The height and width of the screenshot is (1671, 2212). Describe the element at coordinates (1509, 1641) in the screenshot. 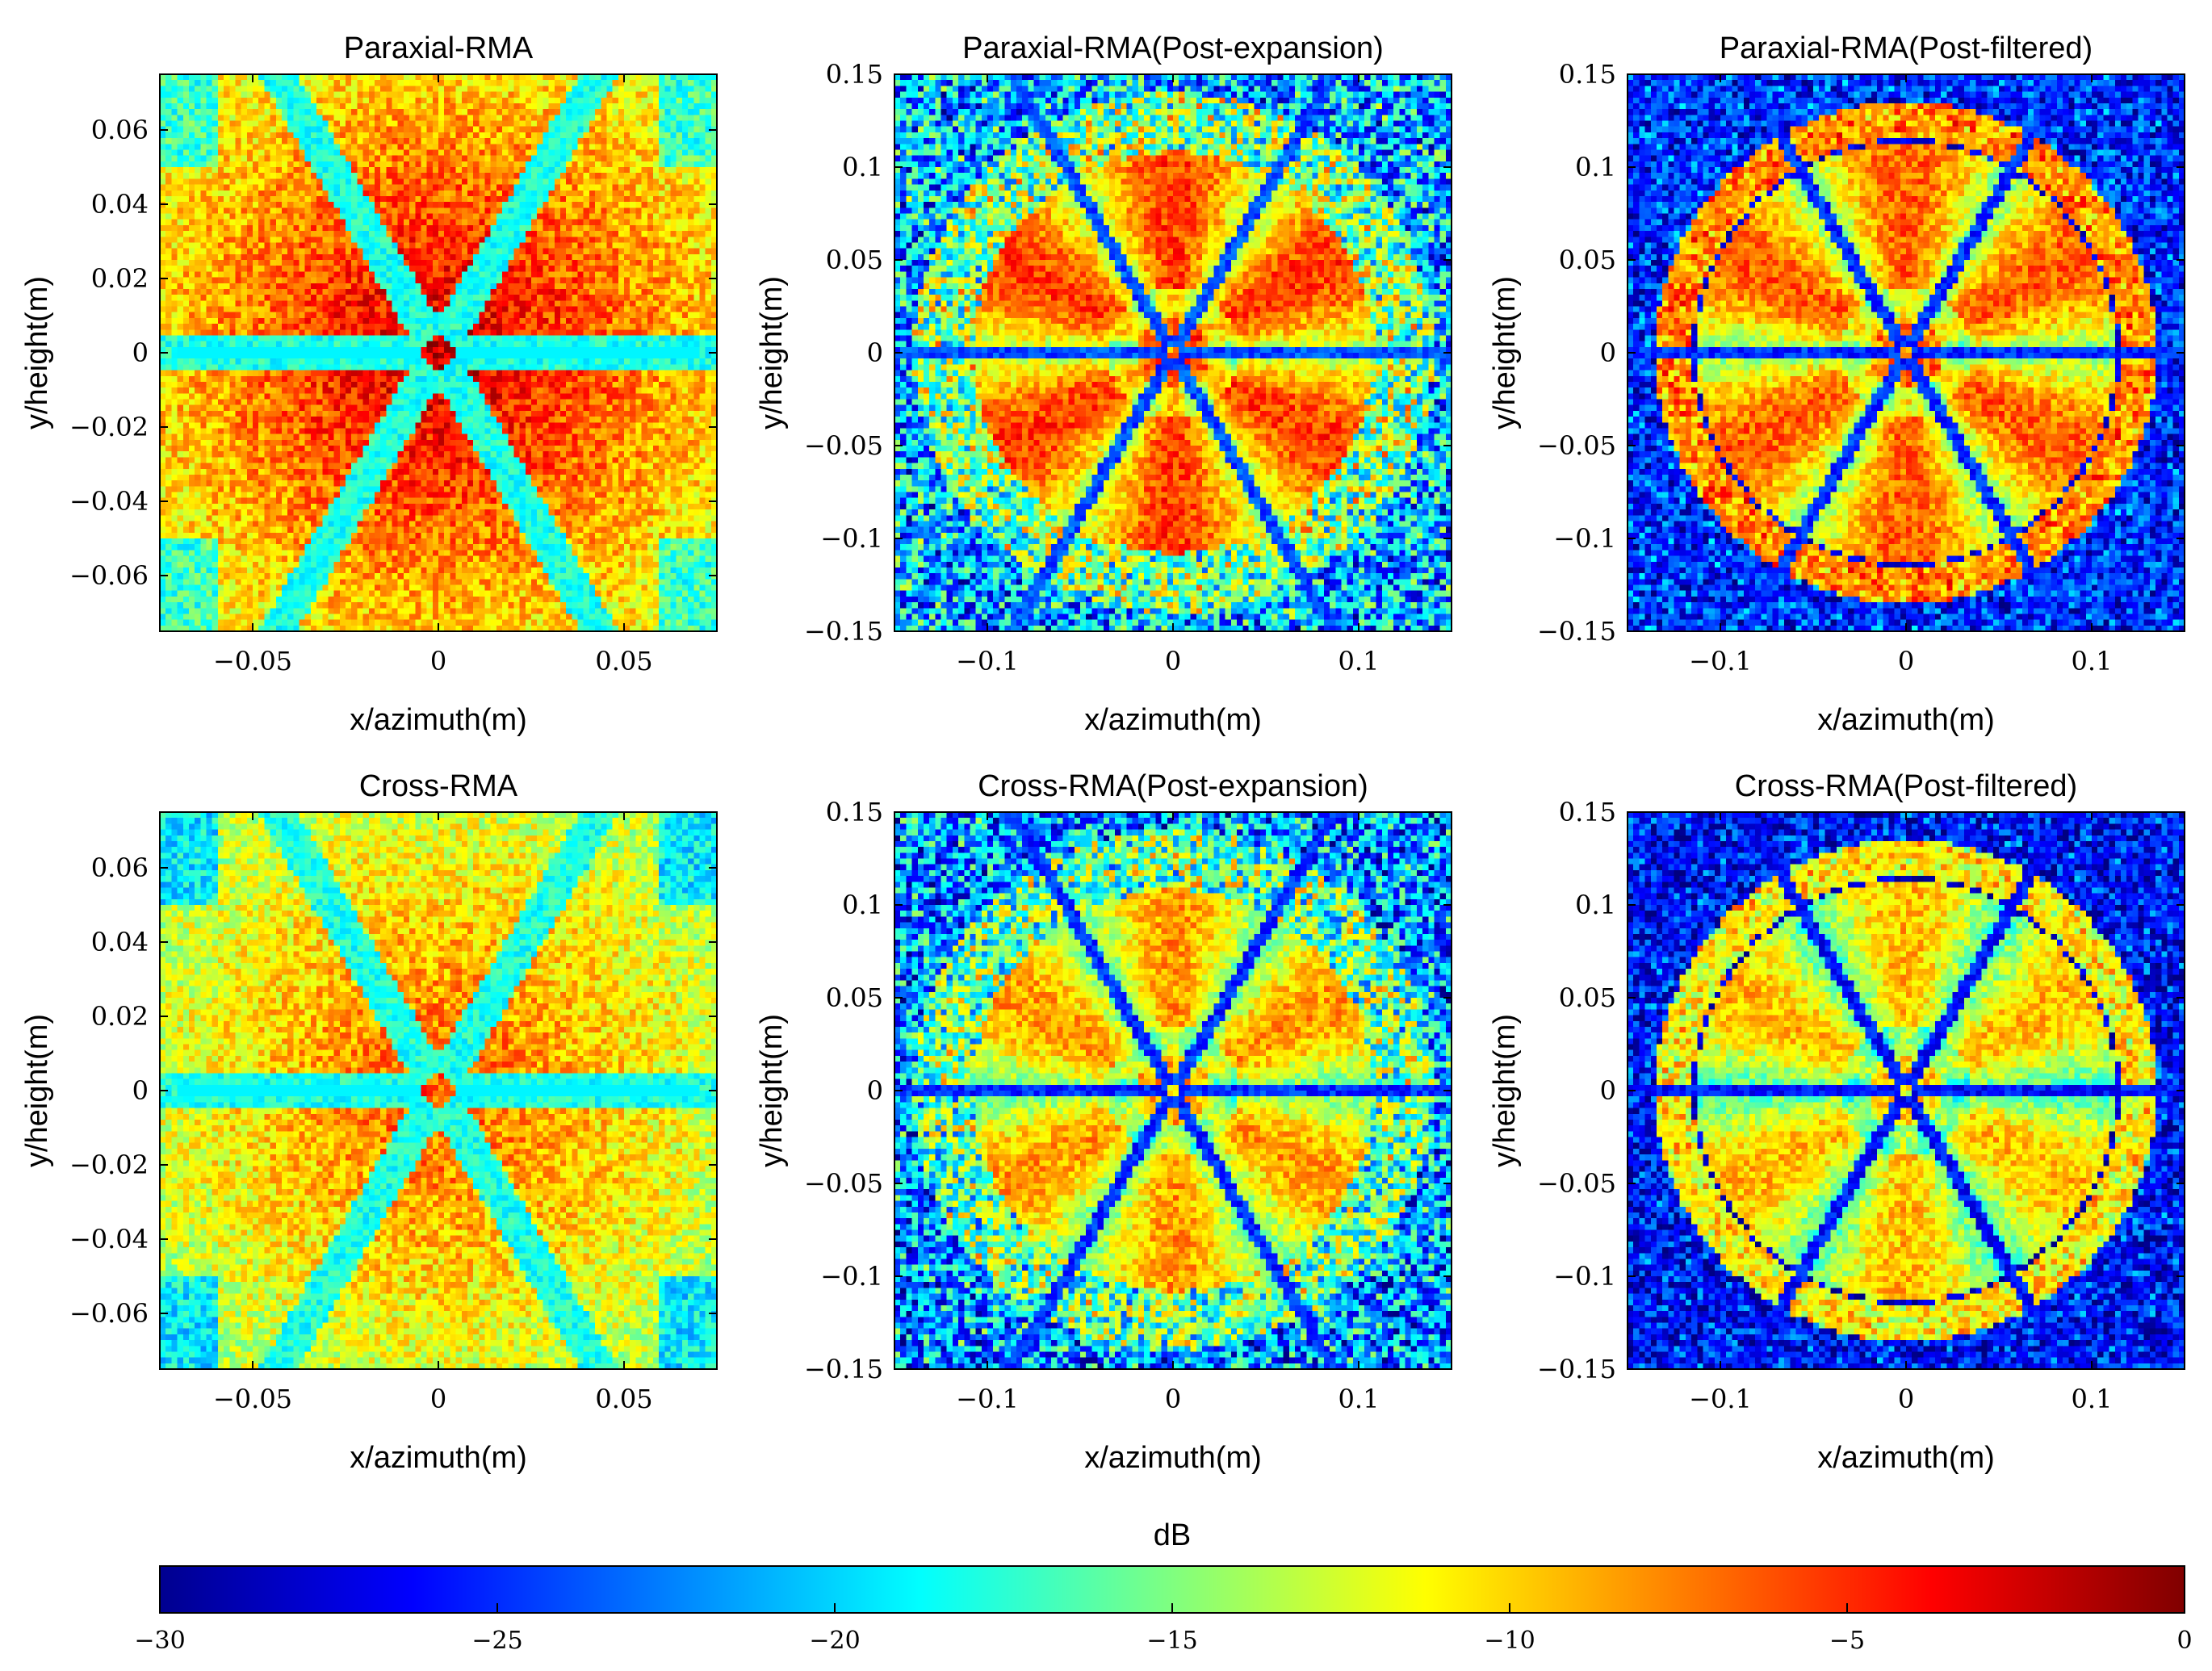

I see `colorbar-tick-label: −10` at that location.